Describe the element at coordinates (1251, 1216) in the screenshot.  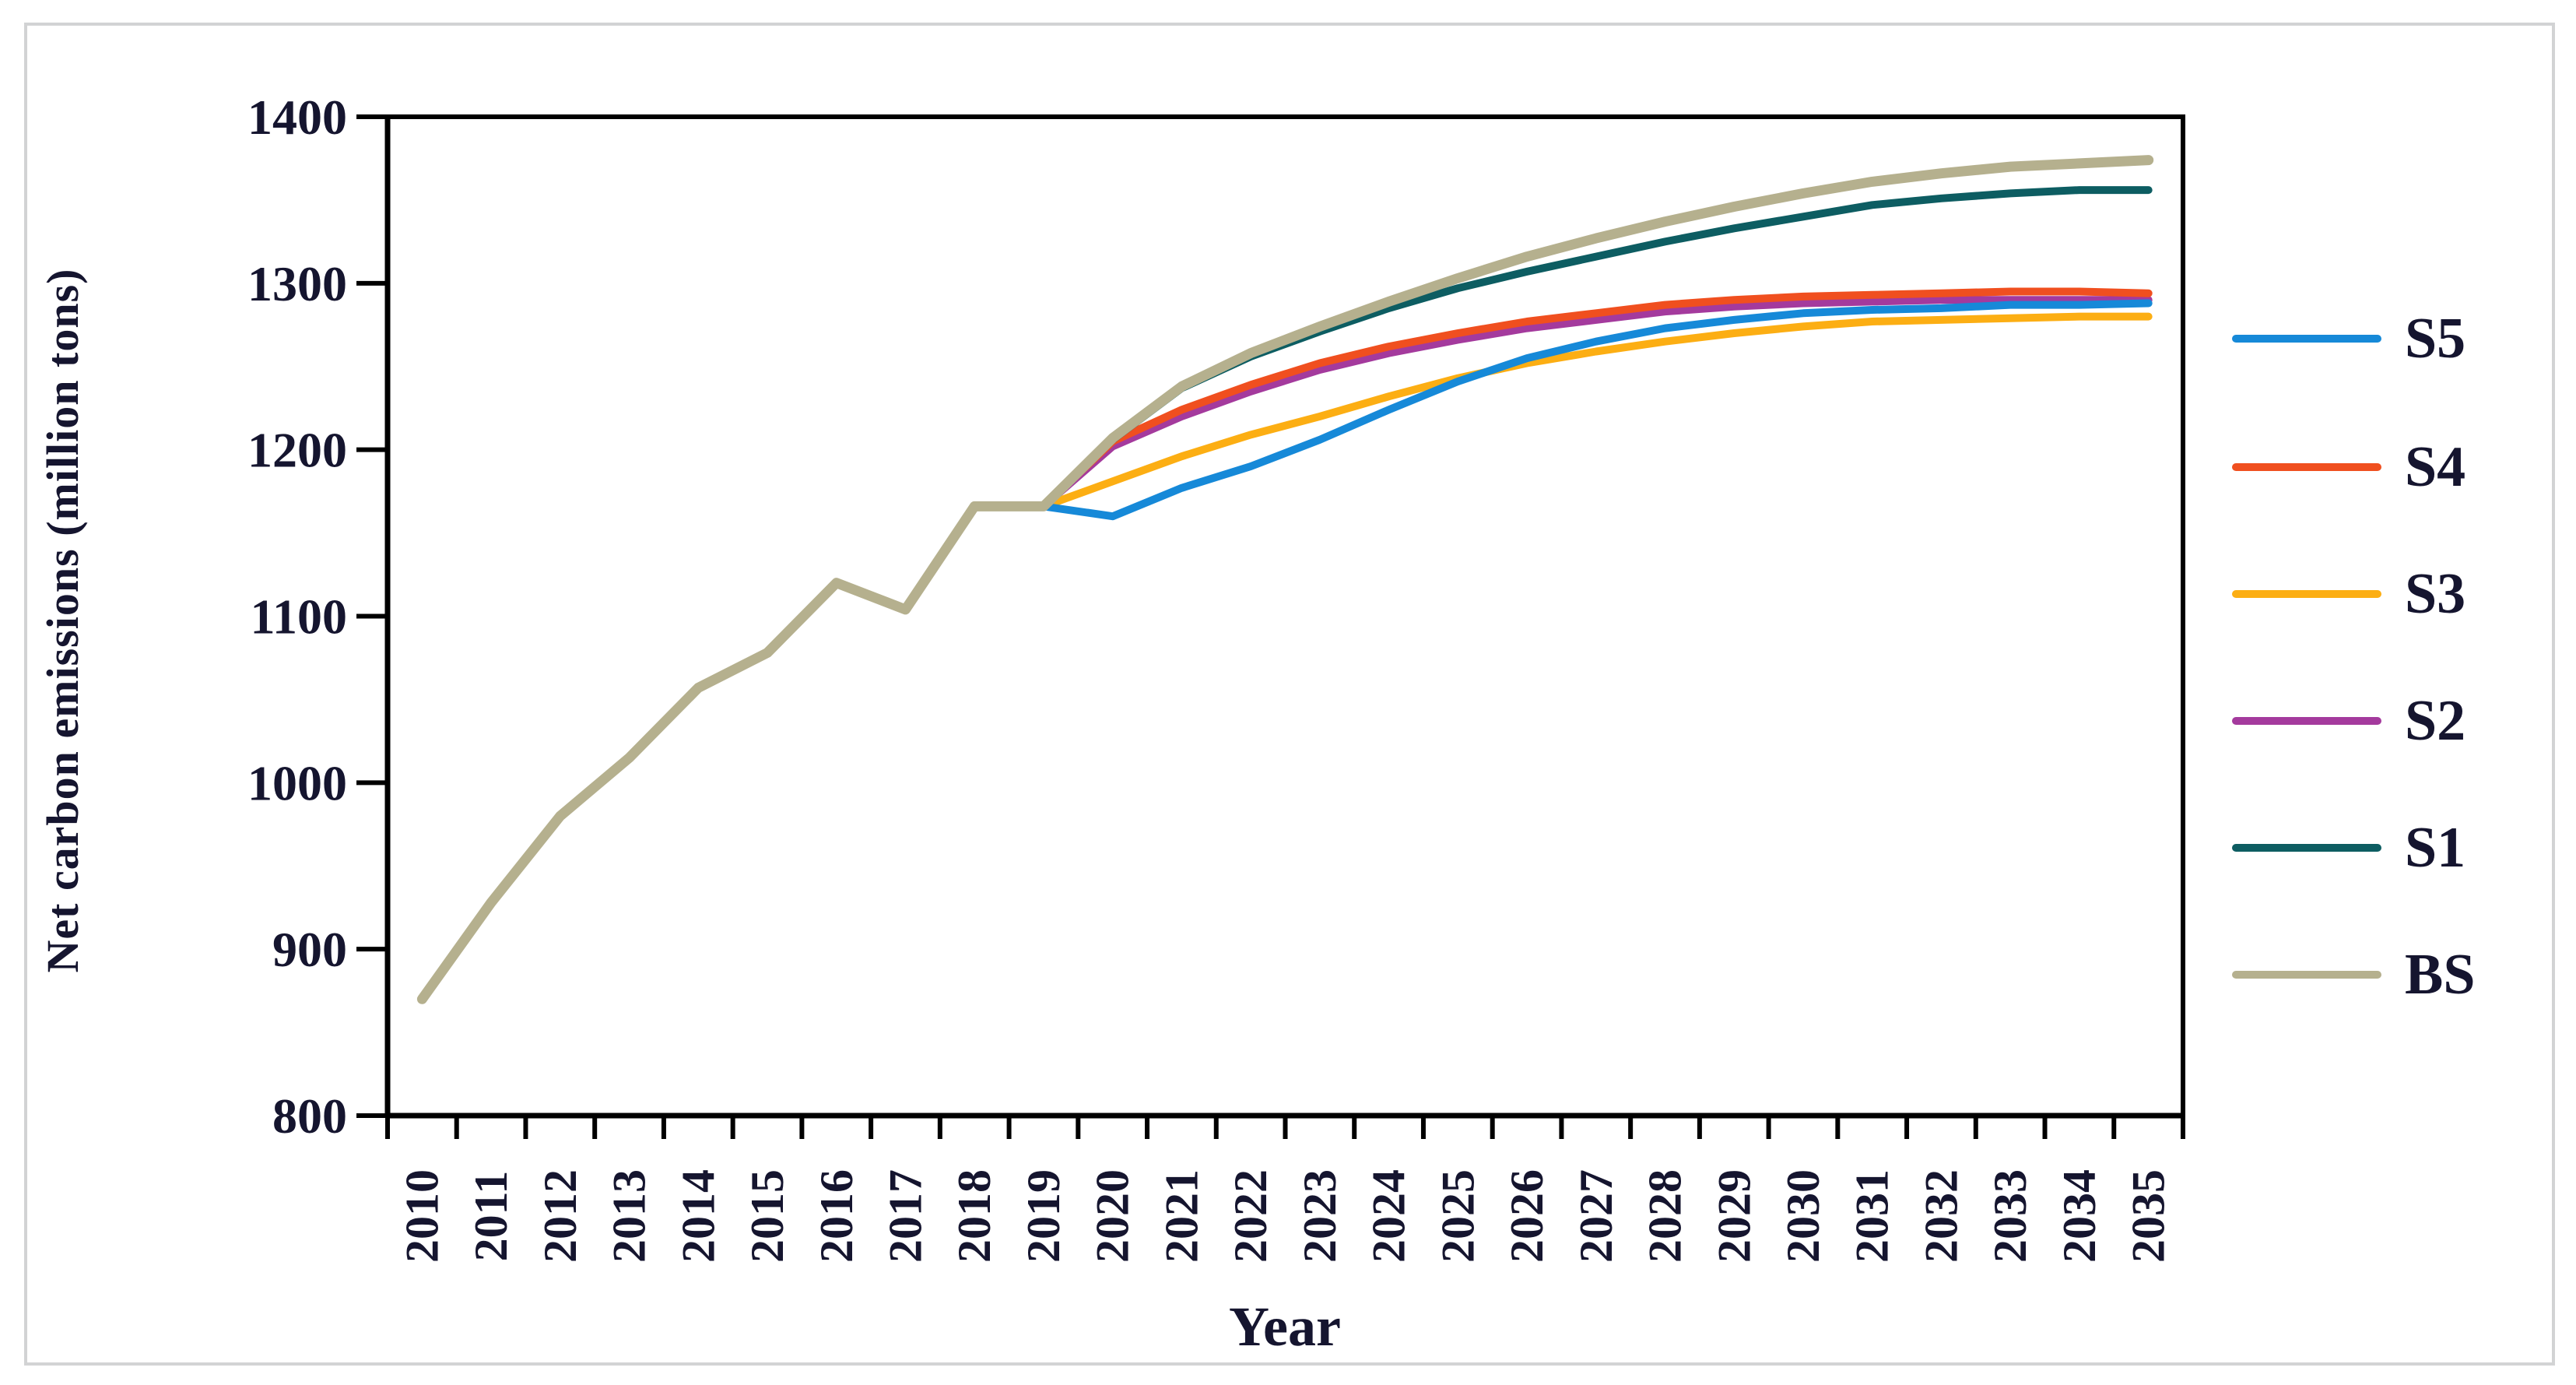
I see `x-tick-label: 2022` at that location.